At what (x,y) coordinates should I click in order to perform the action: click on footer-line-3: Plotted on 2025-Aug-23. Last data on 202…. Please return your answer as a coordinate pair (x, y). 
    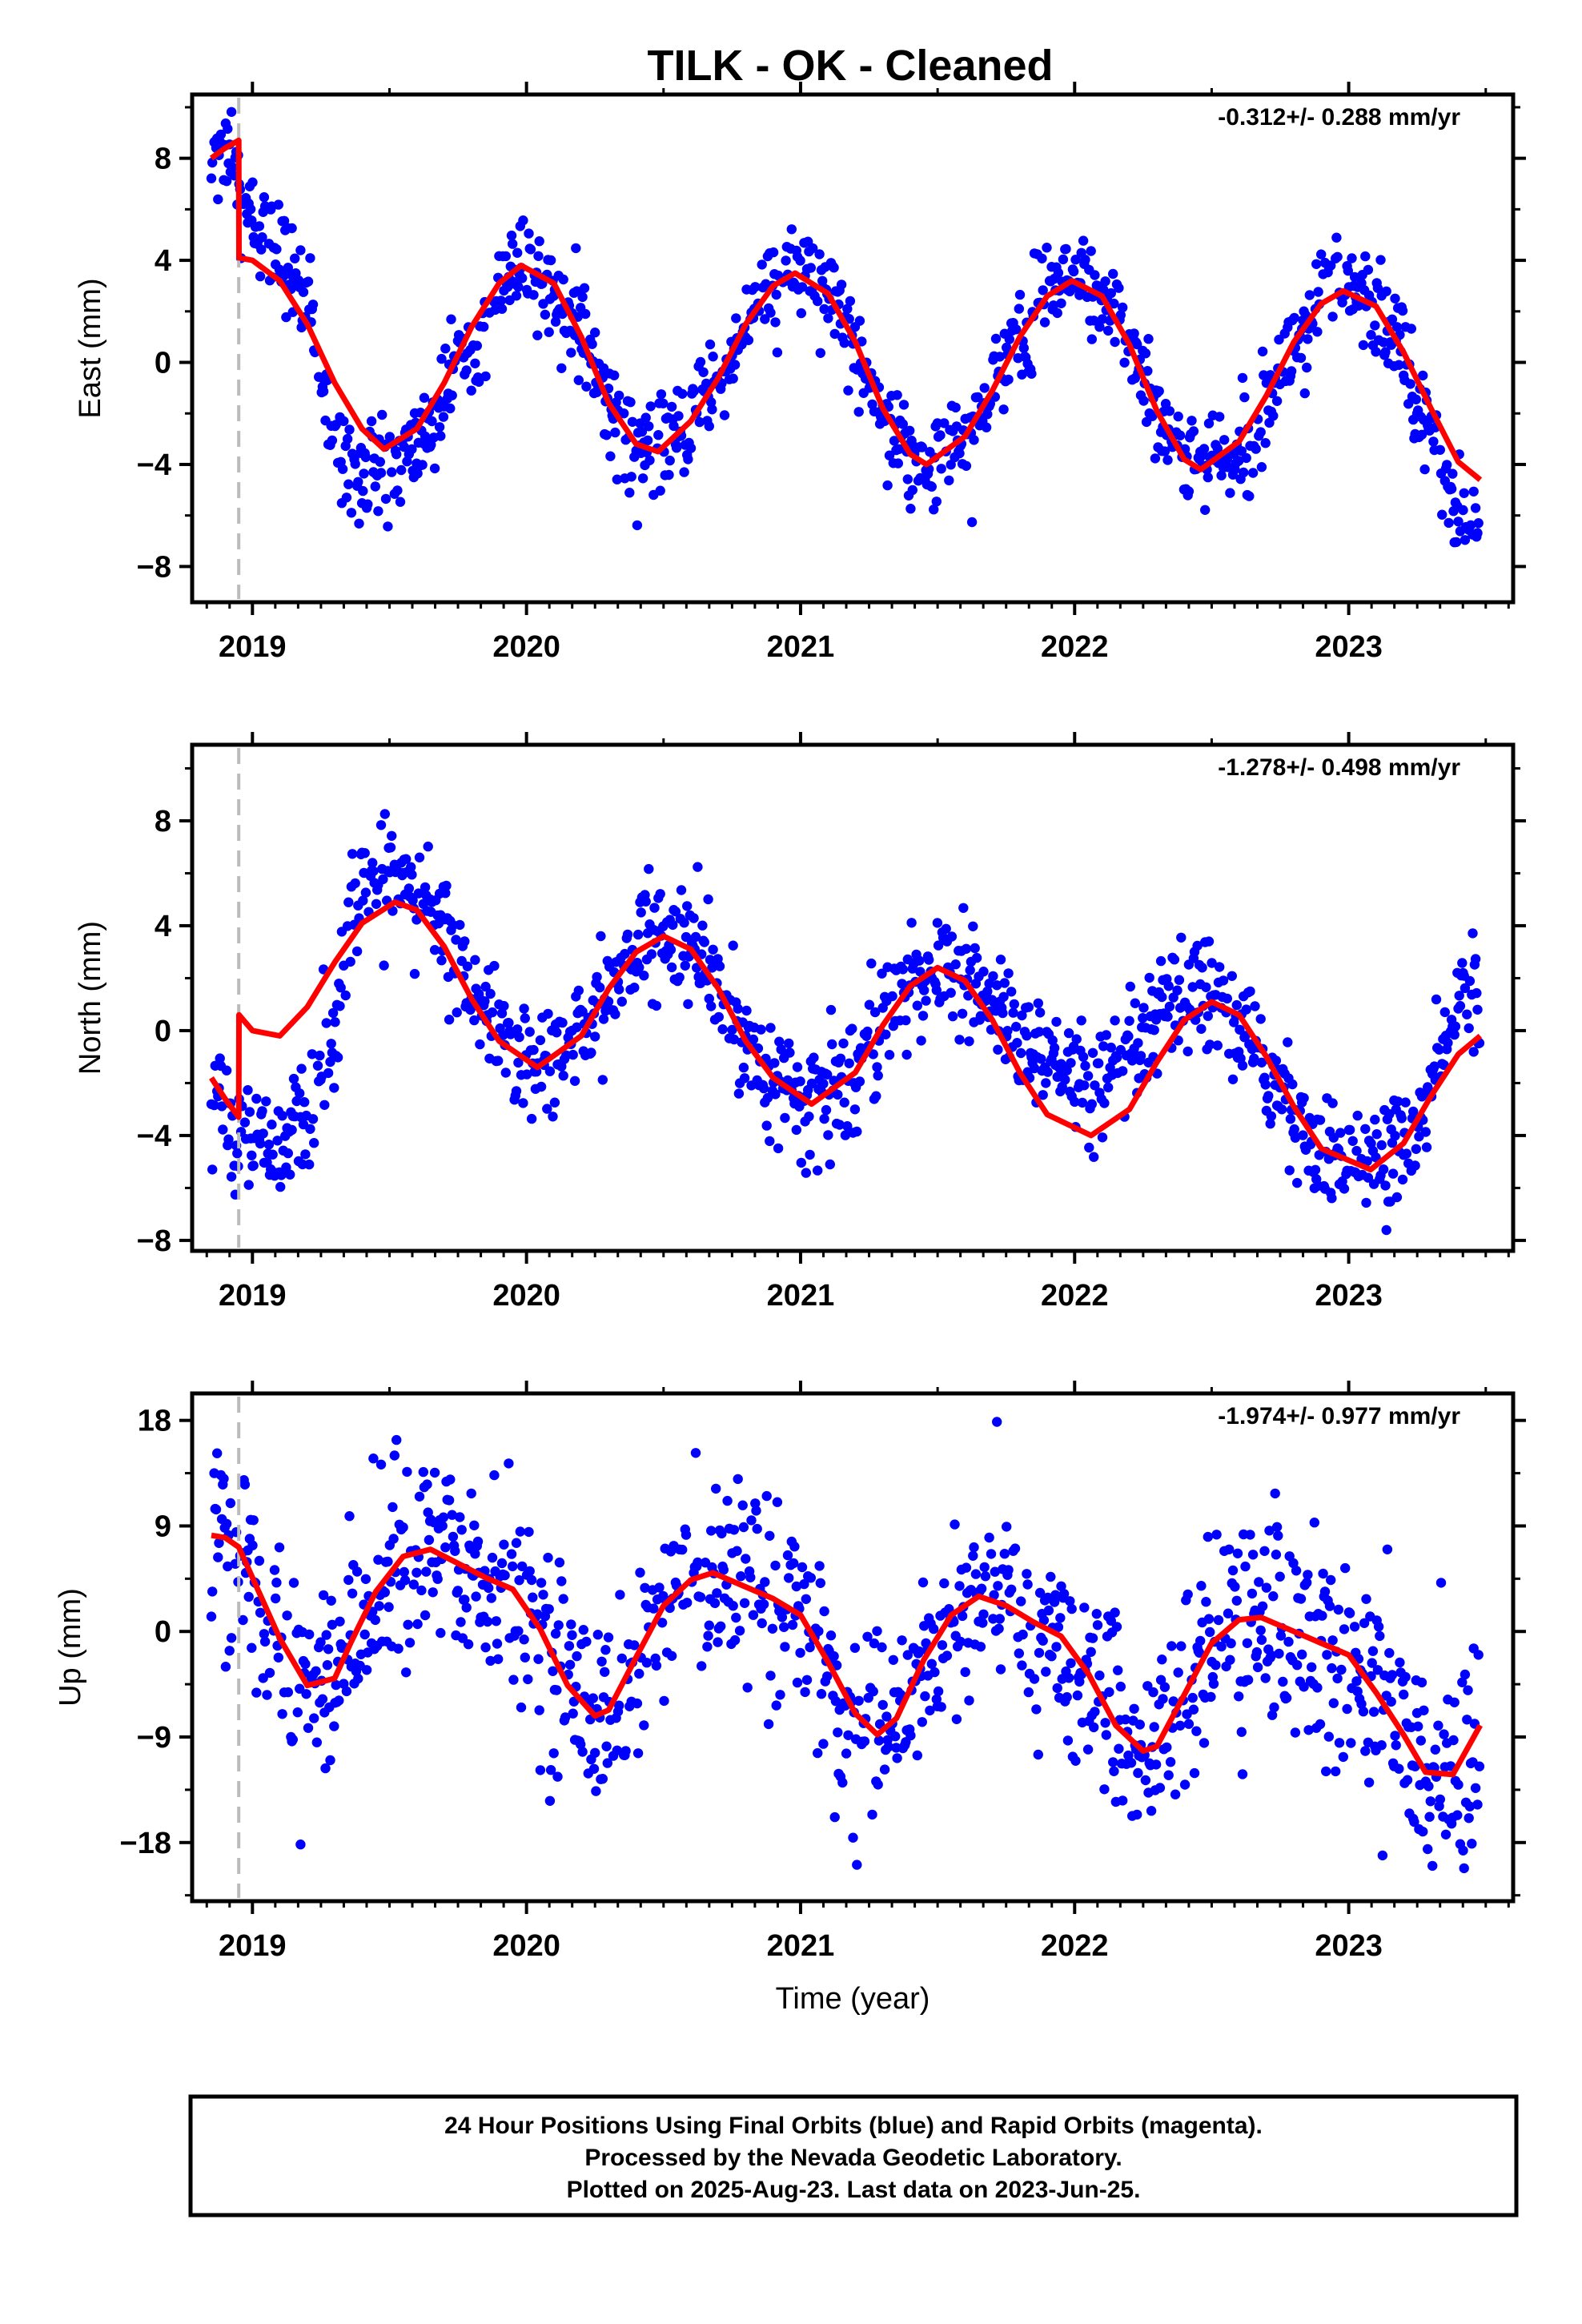
    Looking at the image, I should click on (854, 2190).